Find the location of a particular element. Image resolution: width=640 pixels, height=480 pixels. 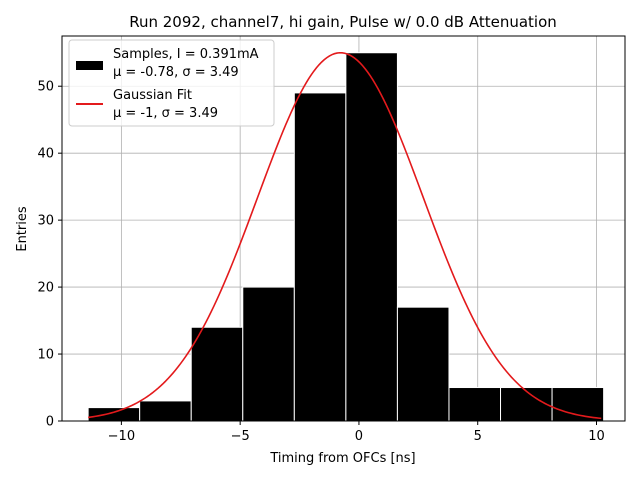

x-tick-label: 5 is located at coordinates (478, 436).